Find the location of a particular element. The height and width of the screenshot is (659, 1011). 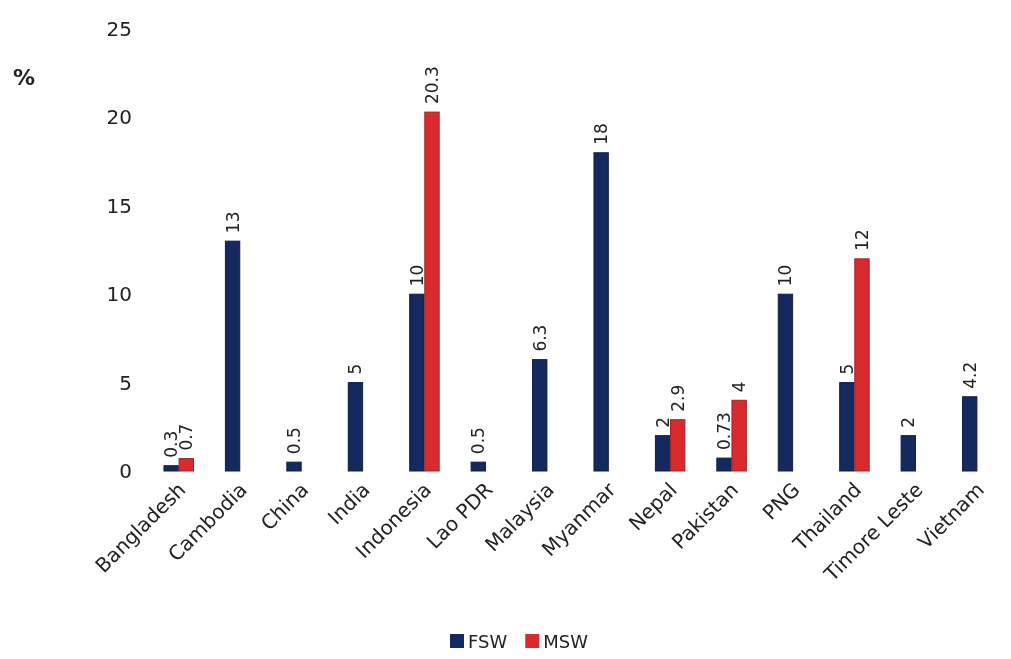

y-tick-label: 25 is located at coordinates (119, 28).